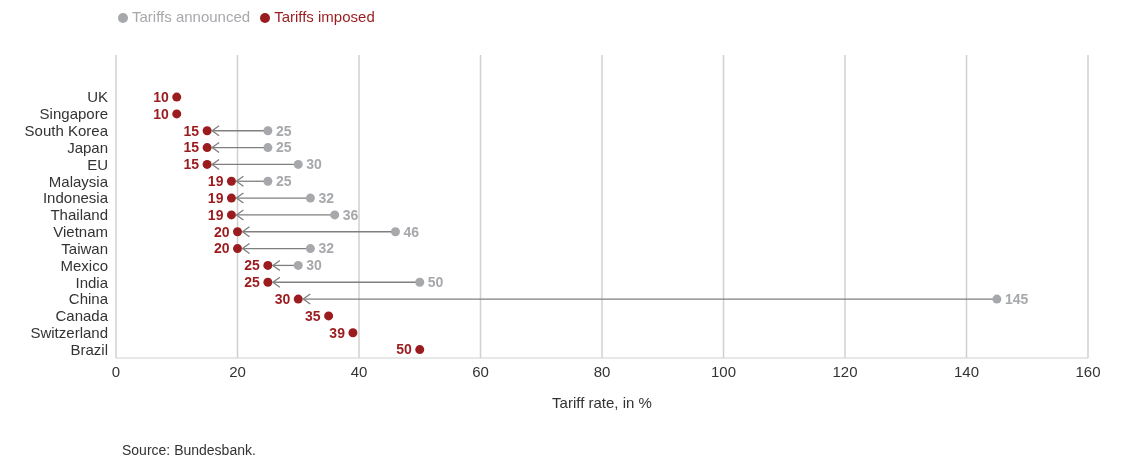 This screenshot has width=1138, height=464. Describe the element at coordinates (1016, 298) in the screenshot. I see `data-label: 145` at that location.